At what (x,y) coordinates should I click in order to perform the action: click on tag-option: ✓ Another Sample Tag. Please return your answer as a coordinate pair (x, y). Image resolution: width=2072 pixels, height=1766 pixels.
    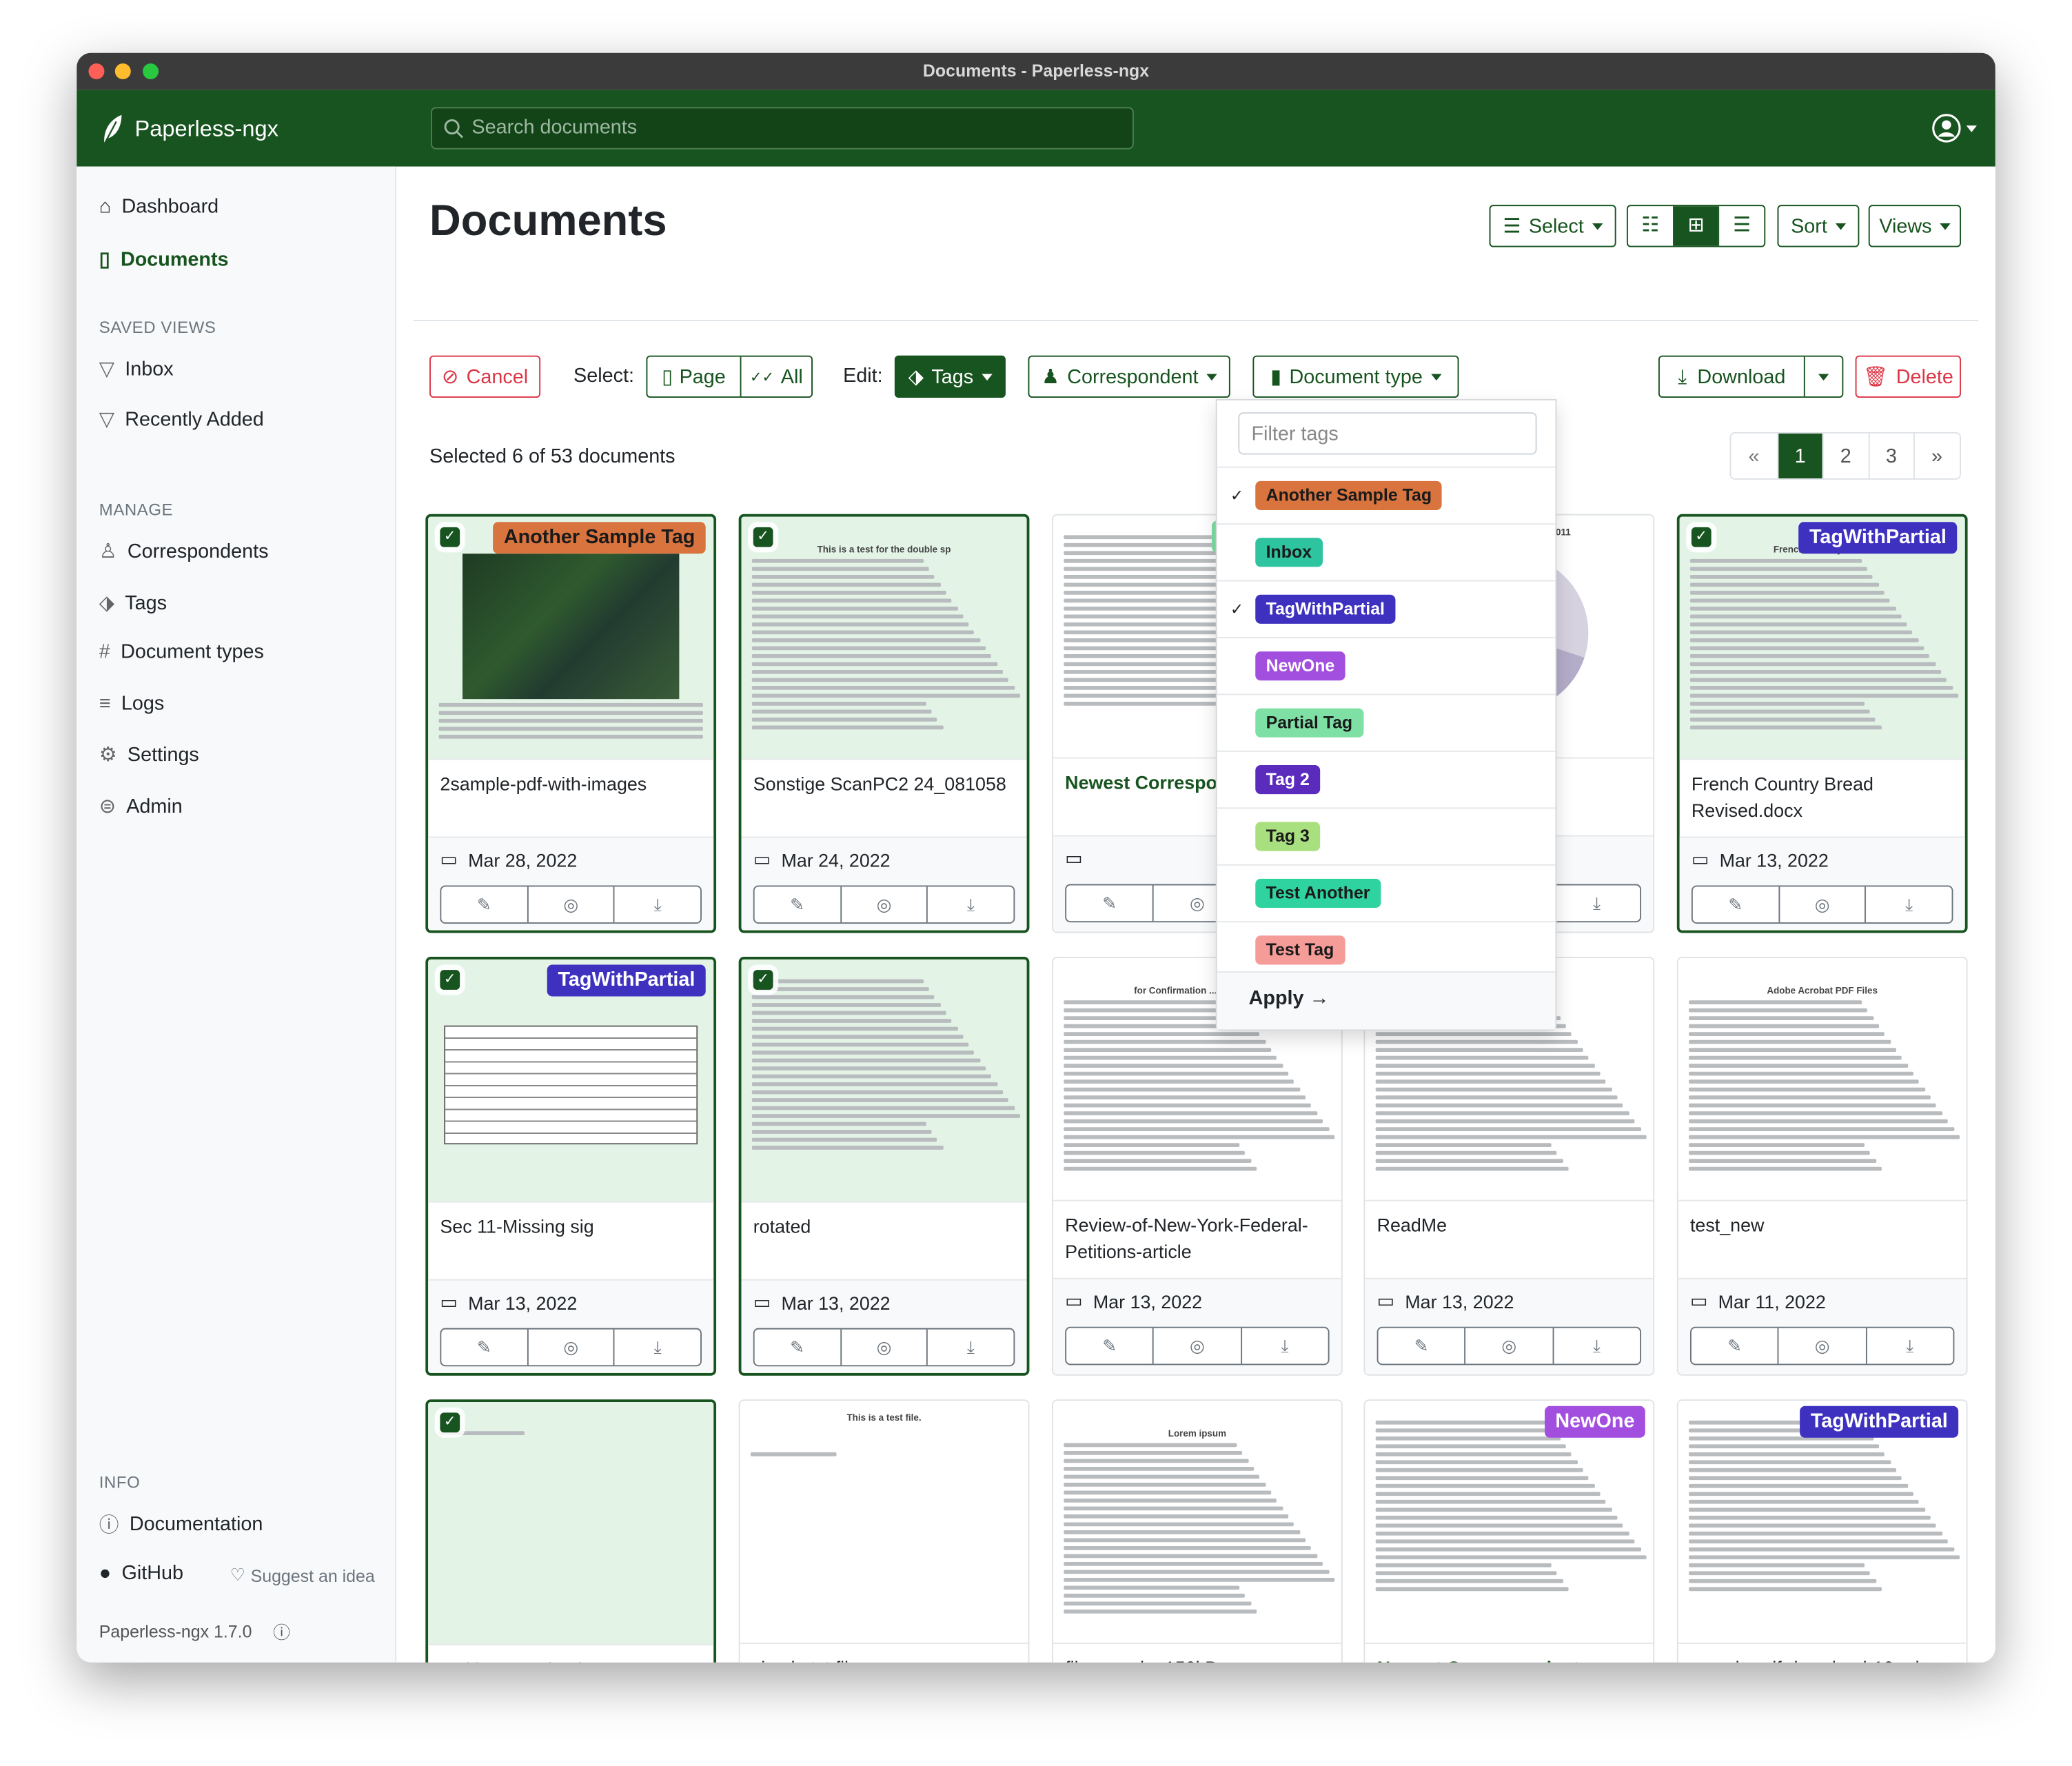
    Looking at the image, I should click on (1386, 494).